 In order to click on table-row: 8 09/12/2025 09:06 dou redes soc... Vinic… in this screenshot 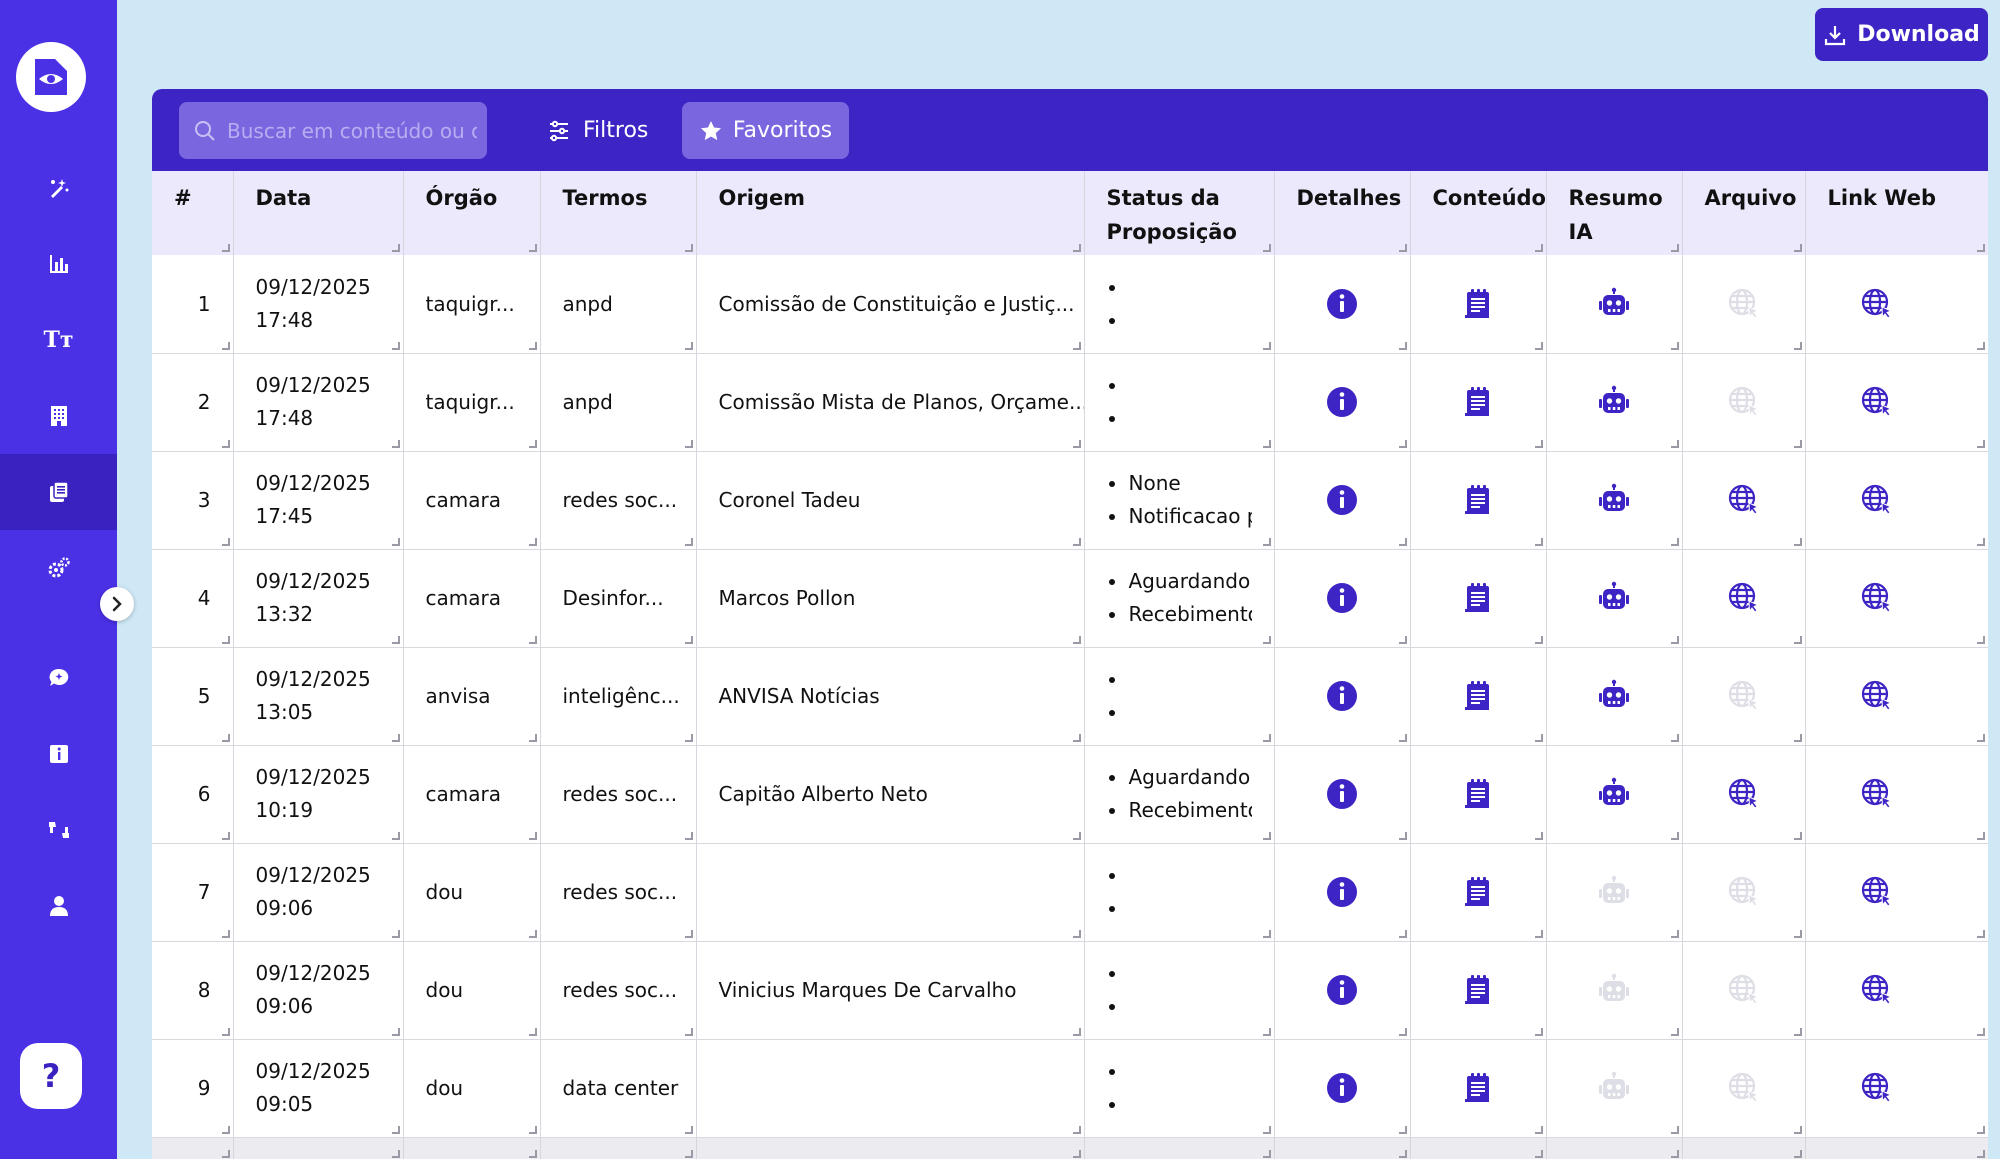, I will do `click(1070, 990)`.